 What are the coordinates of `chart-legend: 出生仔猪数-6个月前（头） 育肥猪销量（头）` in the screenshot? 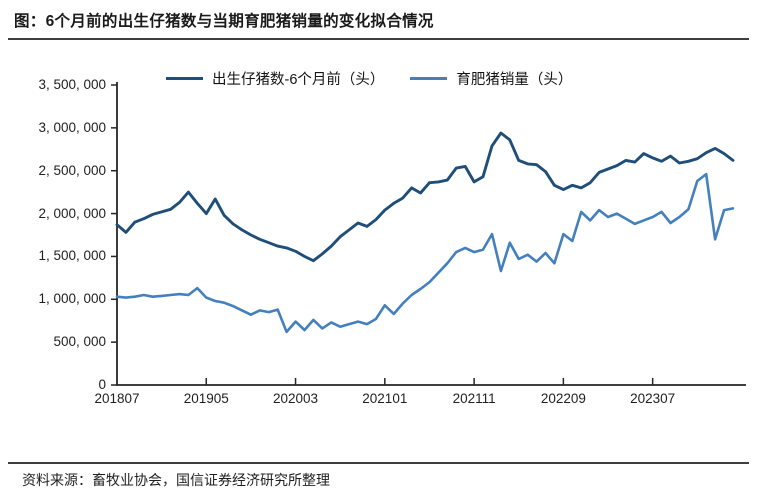 It's located at (369, 78).